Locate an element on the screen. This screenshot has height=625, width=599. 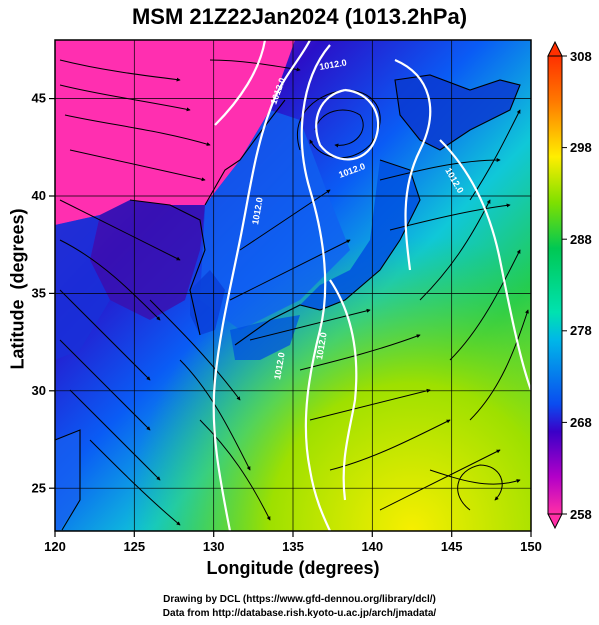
colorbar: 258 268 278 288 298 308 is located at coordinates (569, 285).